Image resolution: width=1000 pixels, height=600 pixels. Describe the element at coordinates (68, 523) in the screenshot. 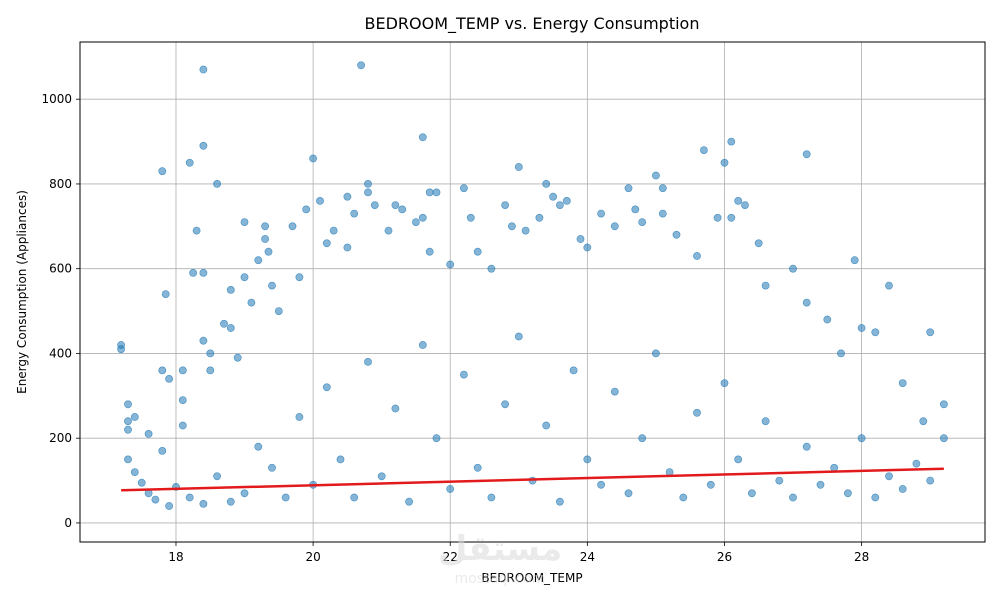

I see `y-tick-label: 0` at that location.